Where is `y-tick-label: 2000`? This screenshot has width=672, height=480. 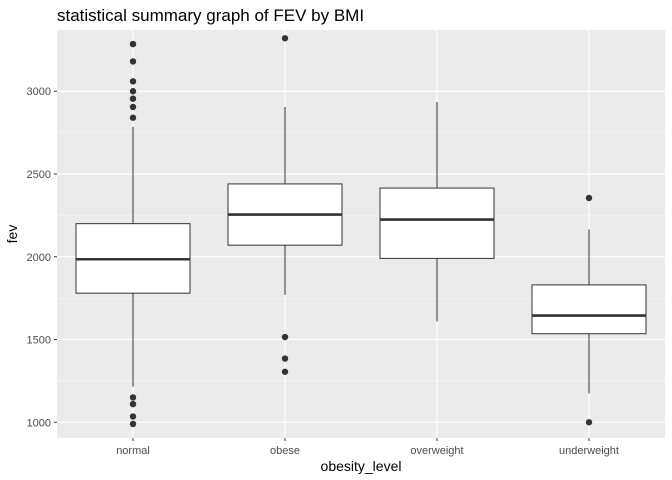 y-tick-label: 2000 is located at coordinates (39, 258).